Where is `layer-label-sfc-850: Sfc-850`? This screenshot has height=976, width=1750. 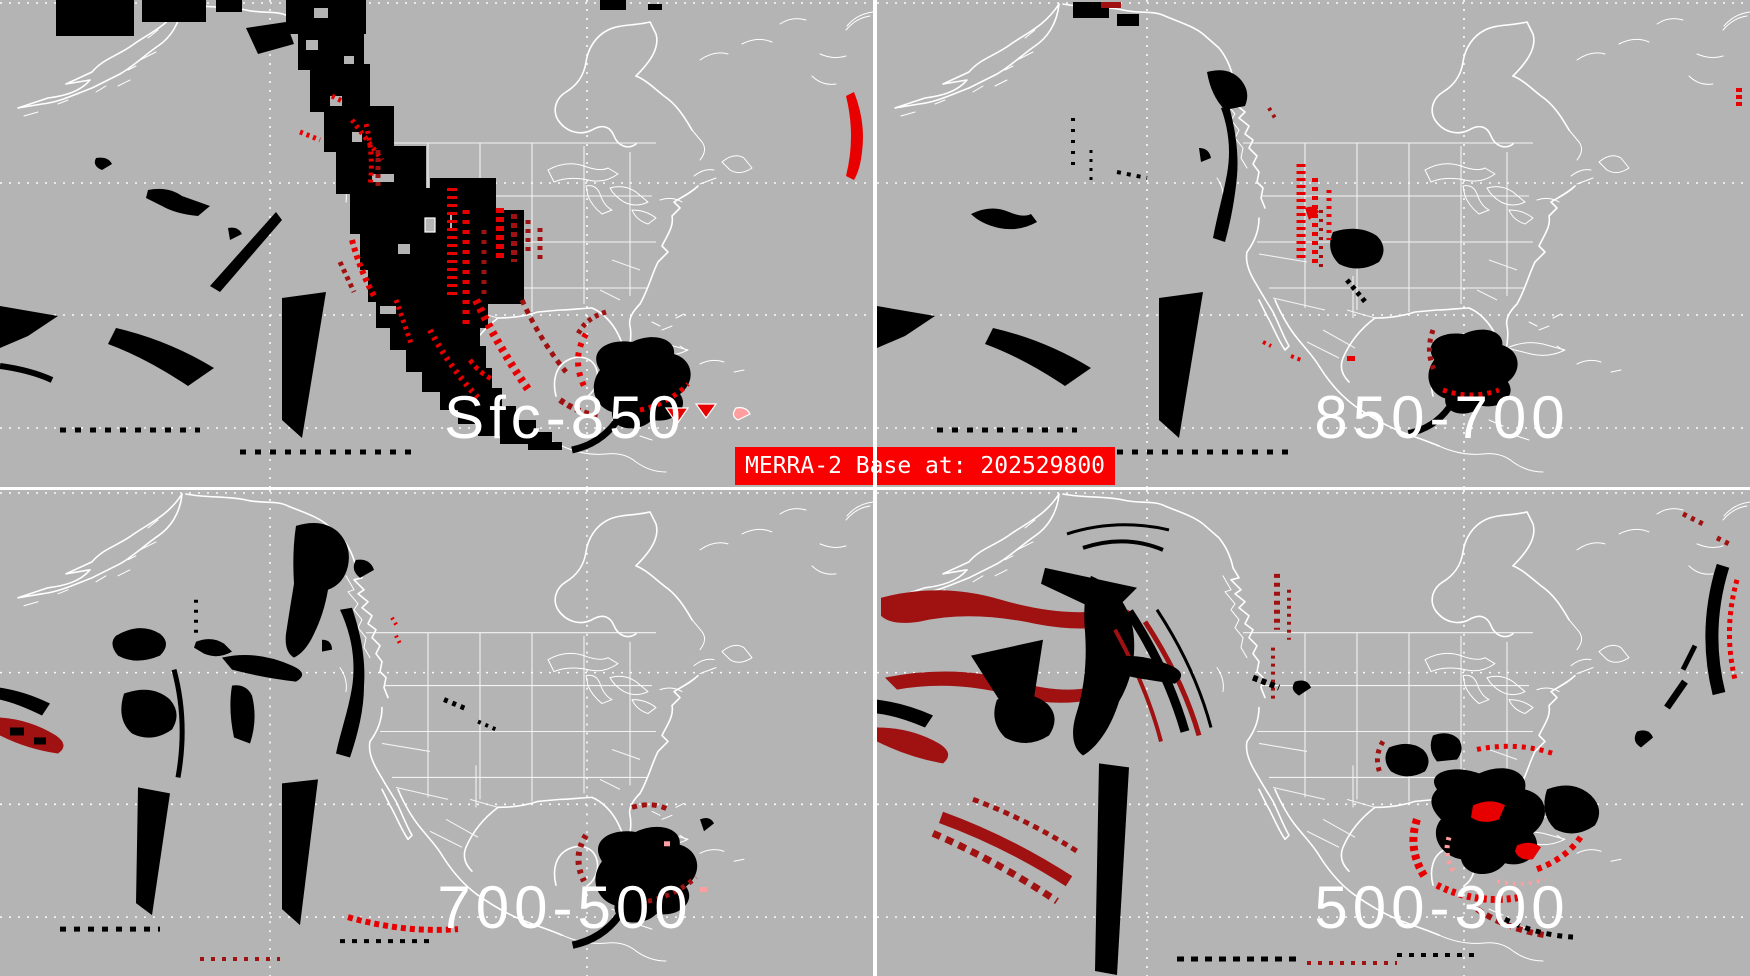
layer-label-sfc-850: Sfc-850 is located at coordinates (565, 417).